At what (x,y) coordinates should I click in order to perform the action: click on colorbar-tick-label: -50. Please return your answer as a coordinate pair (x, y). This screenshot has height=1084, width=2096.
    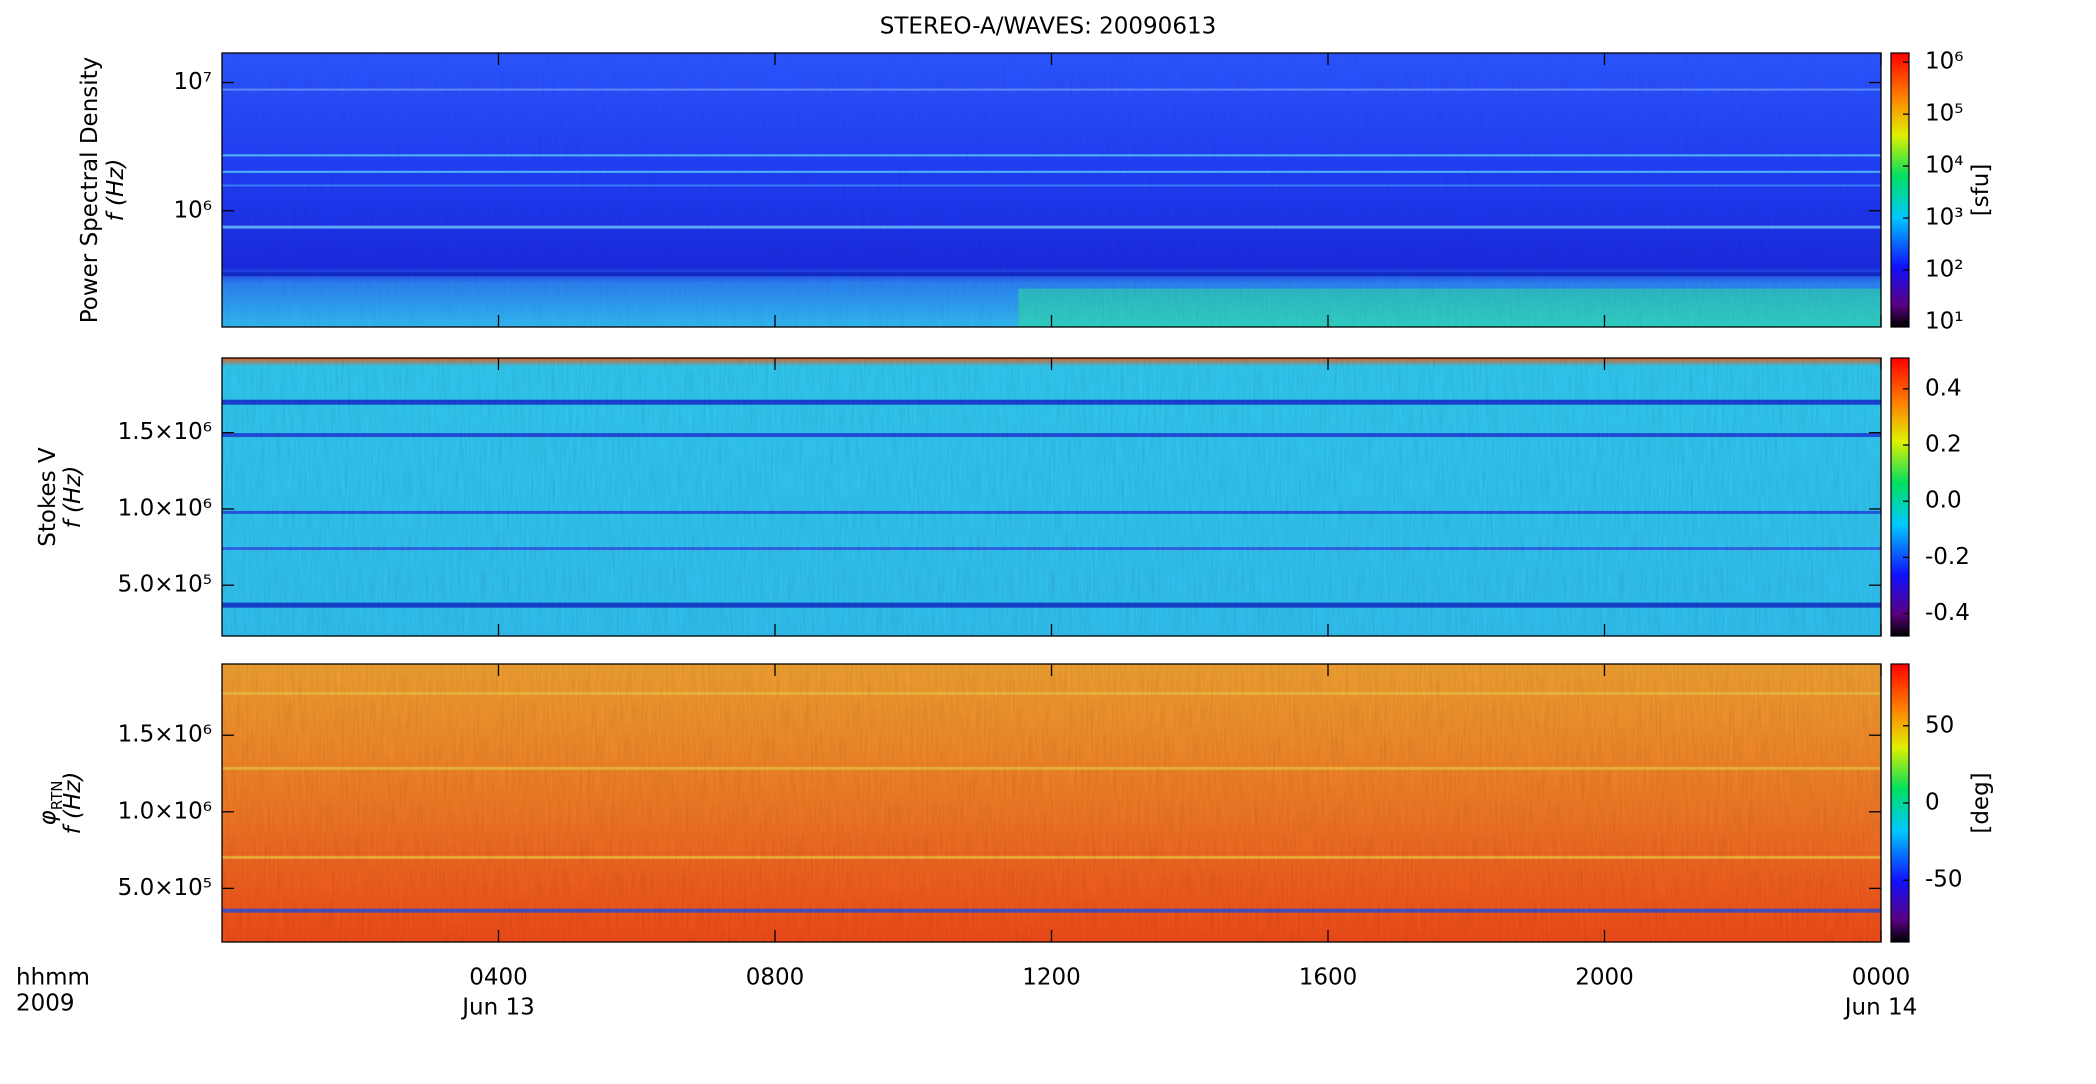
    Looking at the image, I should click on (1944, 880).